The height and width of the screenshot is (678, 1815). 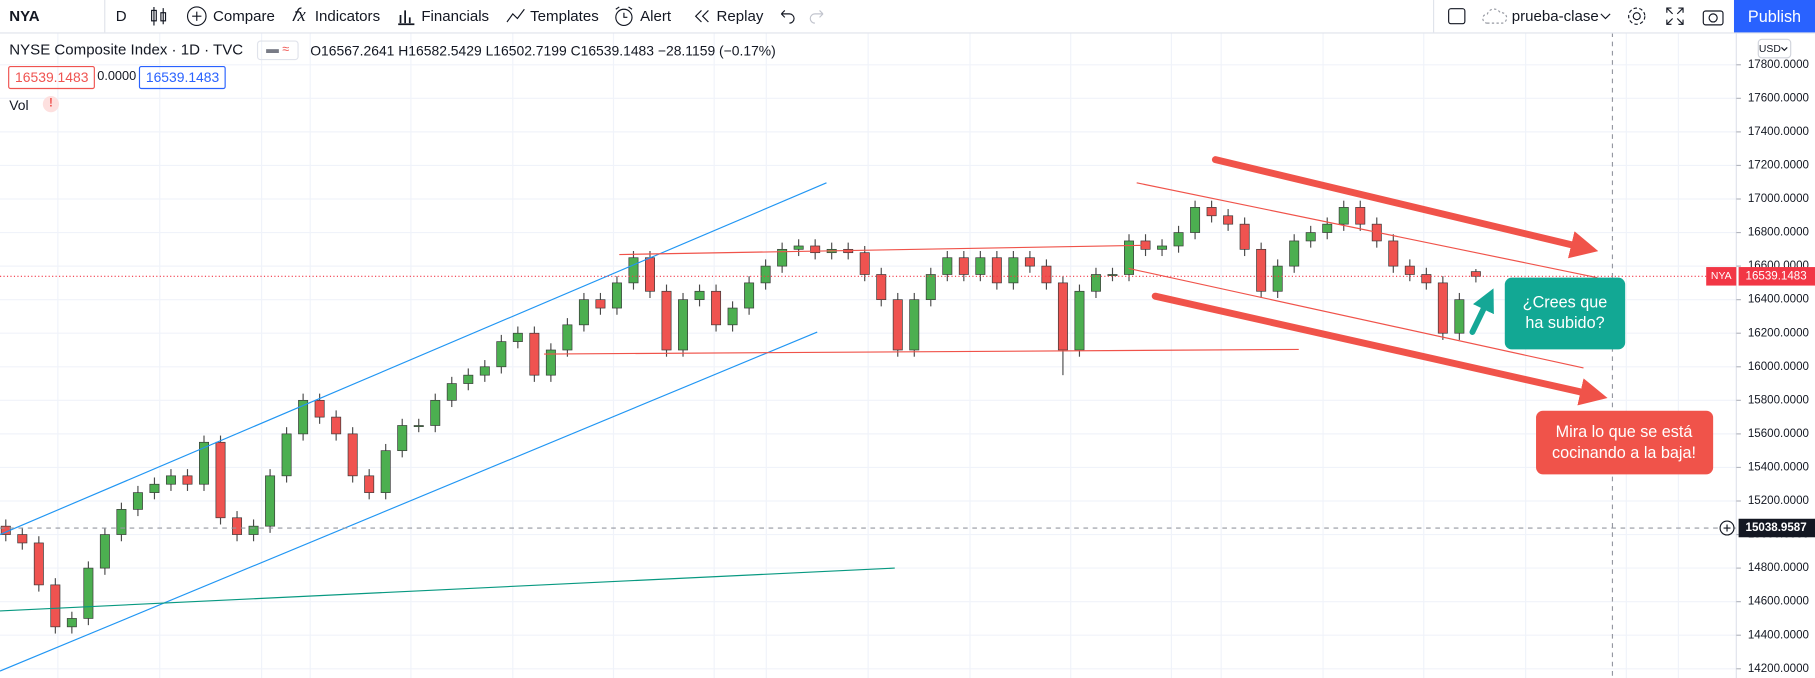 I want to click on symbol: NYA, so click(x=24, y=15).